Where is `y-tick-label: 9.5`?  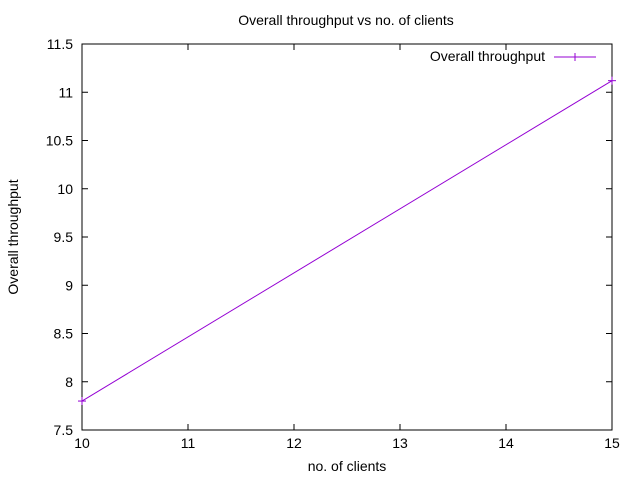 y-tick-label: 9.5 is located at coordinates (64, 237).